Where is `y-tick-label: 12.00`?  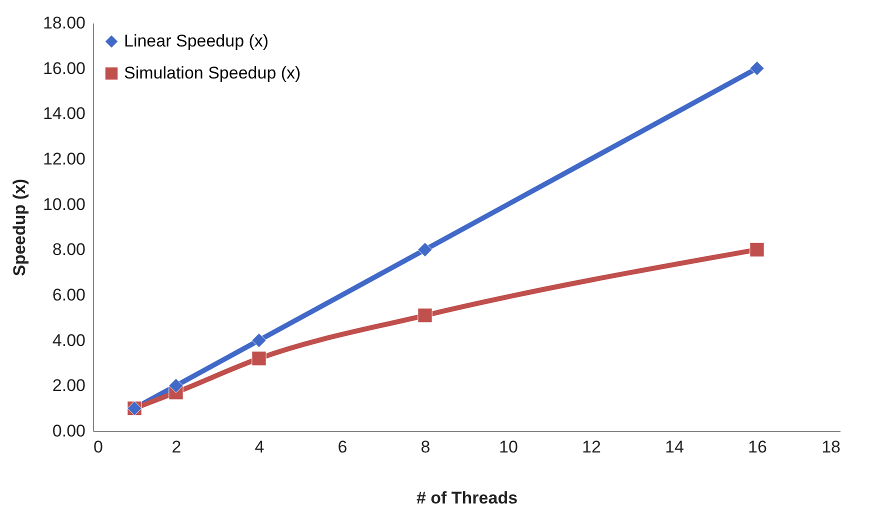 y-tick-label: 12.00 is located at coordinates (64, 159).